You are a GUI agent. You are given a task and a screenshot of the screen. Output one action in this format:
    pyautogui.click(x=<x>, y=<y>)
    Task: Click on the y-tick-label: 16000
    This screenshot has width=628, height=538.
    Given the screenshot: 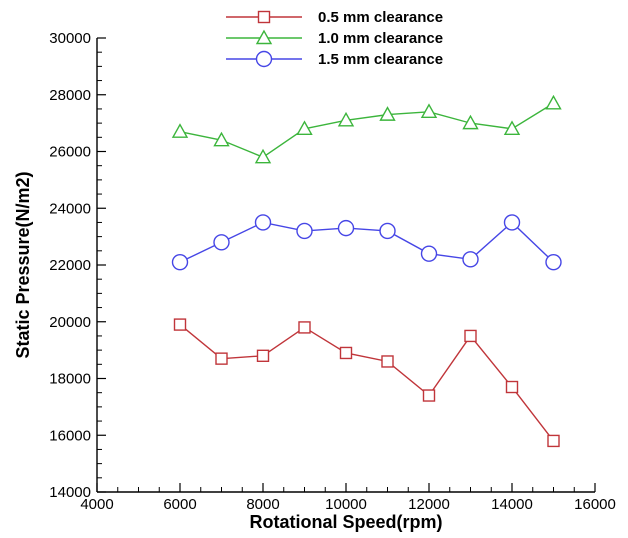 What is the action you would take?
    pyautogui.click(x=70, y=435)
    